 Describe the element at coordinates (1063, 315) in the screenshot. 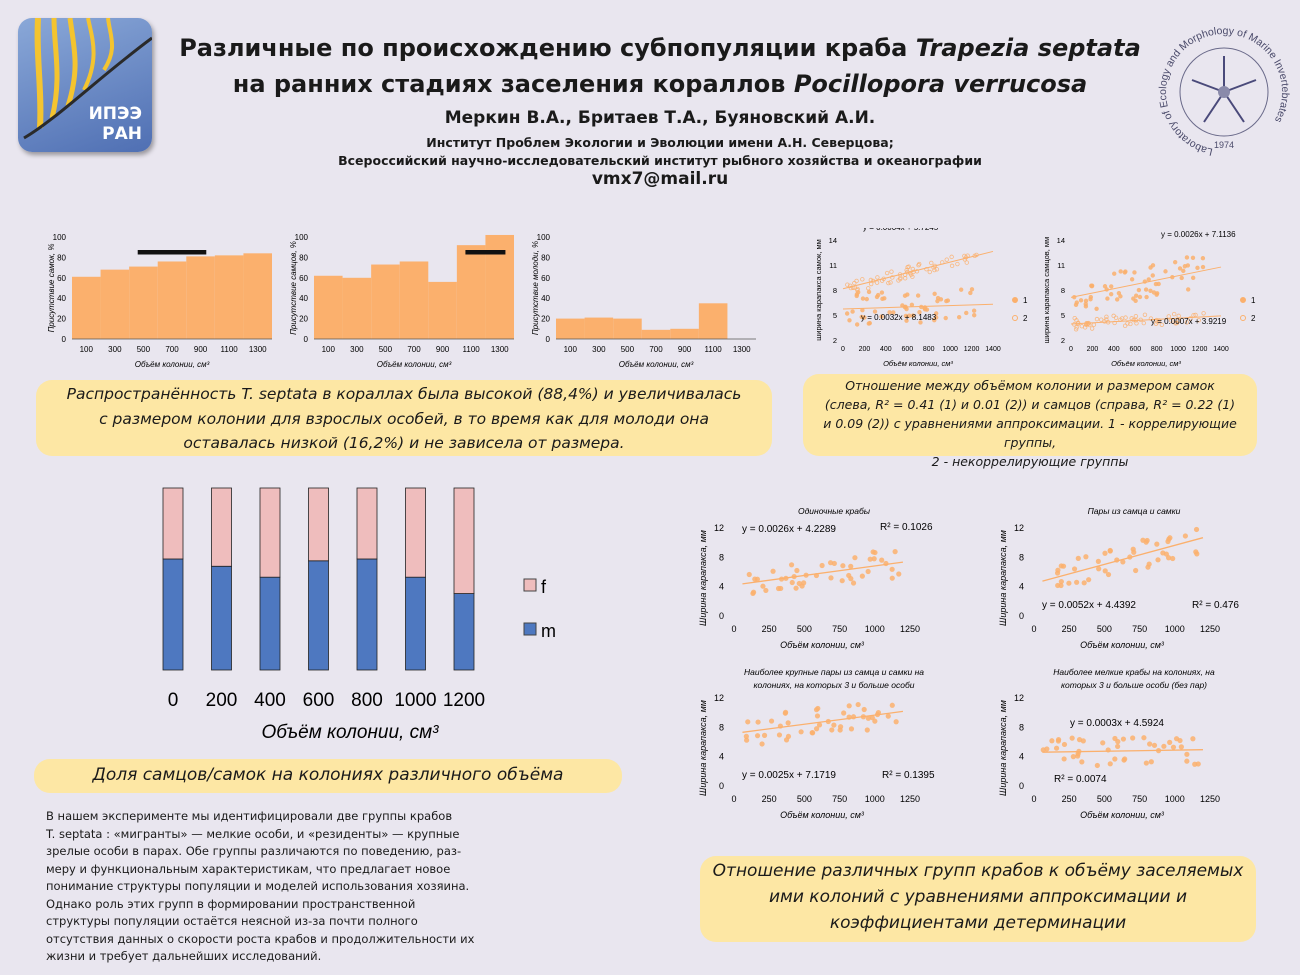

I see `y-tick-label: 5` at that location.